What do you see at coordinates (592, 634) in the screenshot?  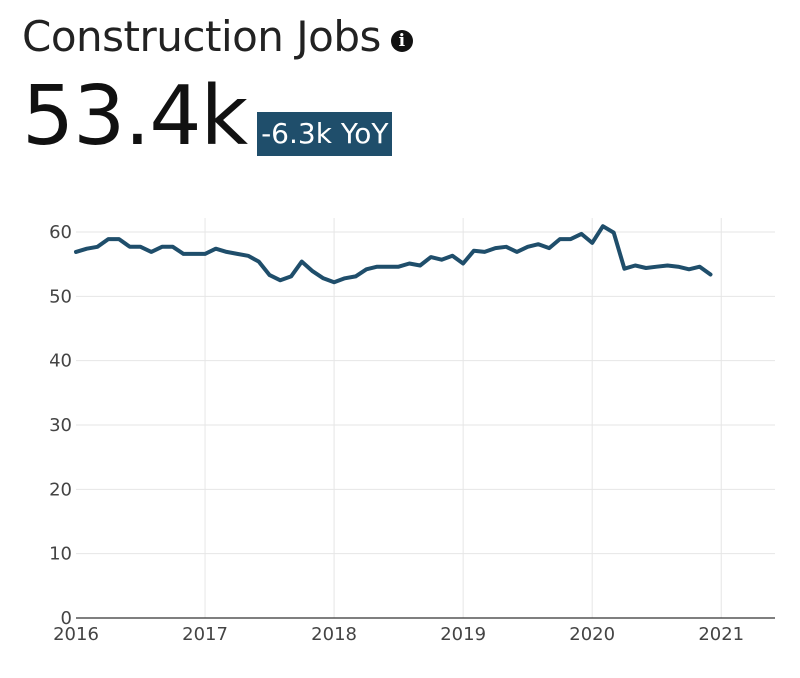 I see `x-tick-label: 2020` at bounding box center [592, 634].